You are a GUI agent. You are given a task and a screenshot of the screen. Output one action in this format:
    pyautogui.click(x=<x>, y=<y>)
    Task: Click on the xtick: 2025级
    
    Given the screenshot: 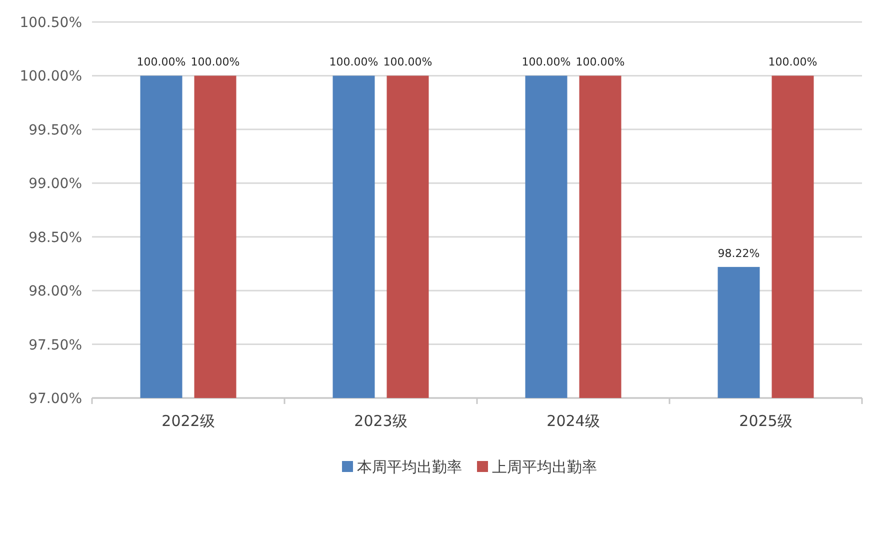 What is the action you would take?
    pyautogui.click(x=765, y=421)
    